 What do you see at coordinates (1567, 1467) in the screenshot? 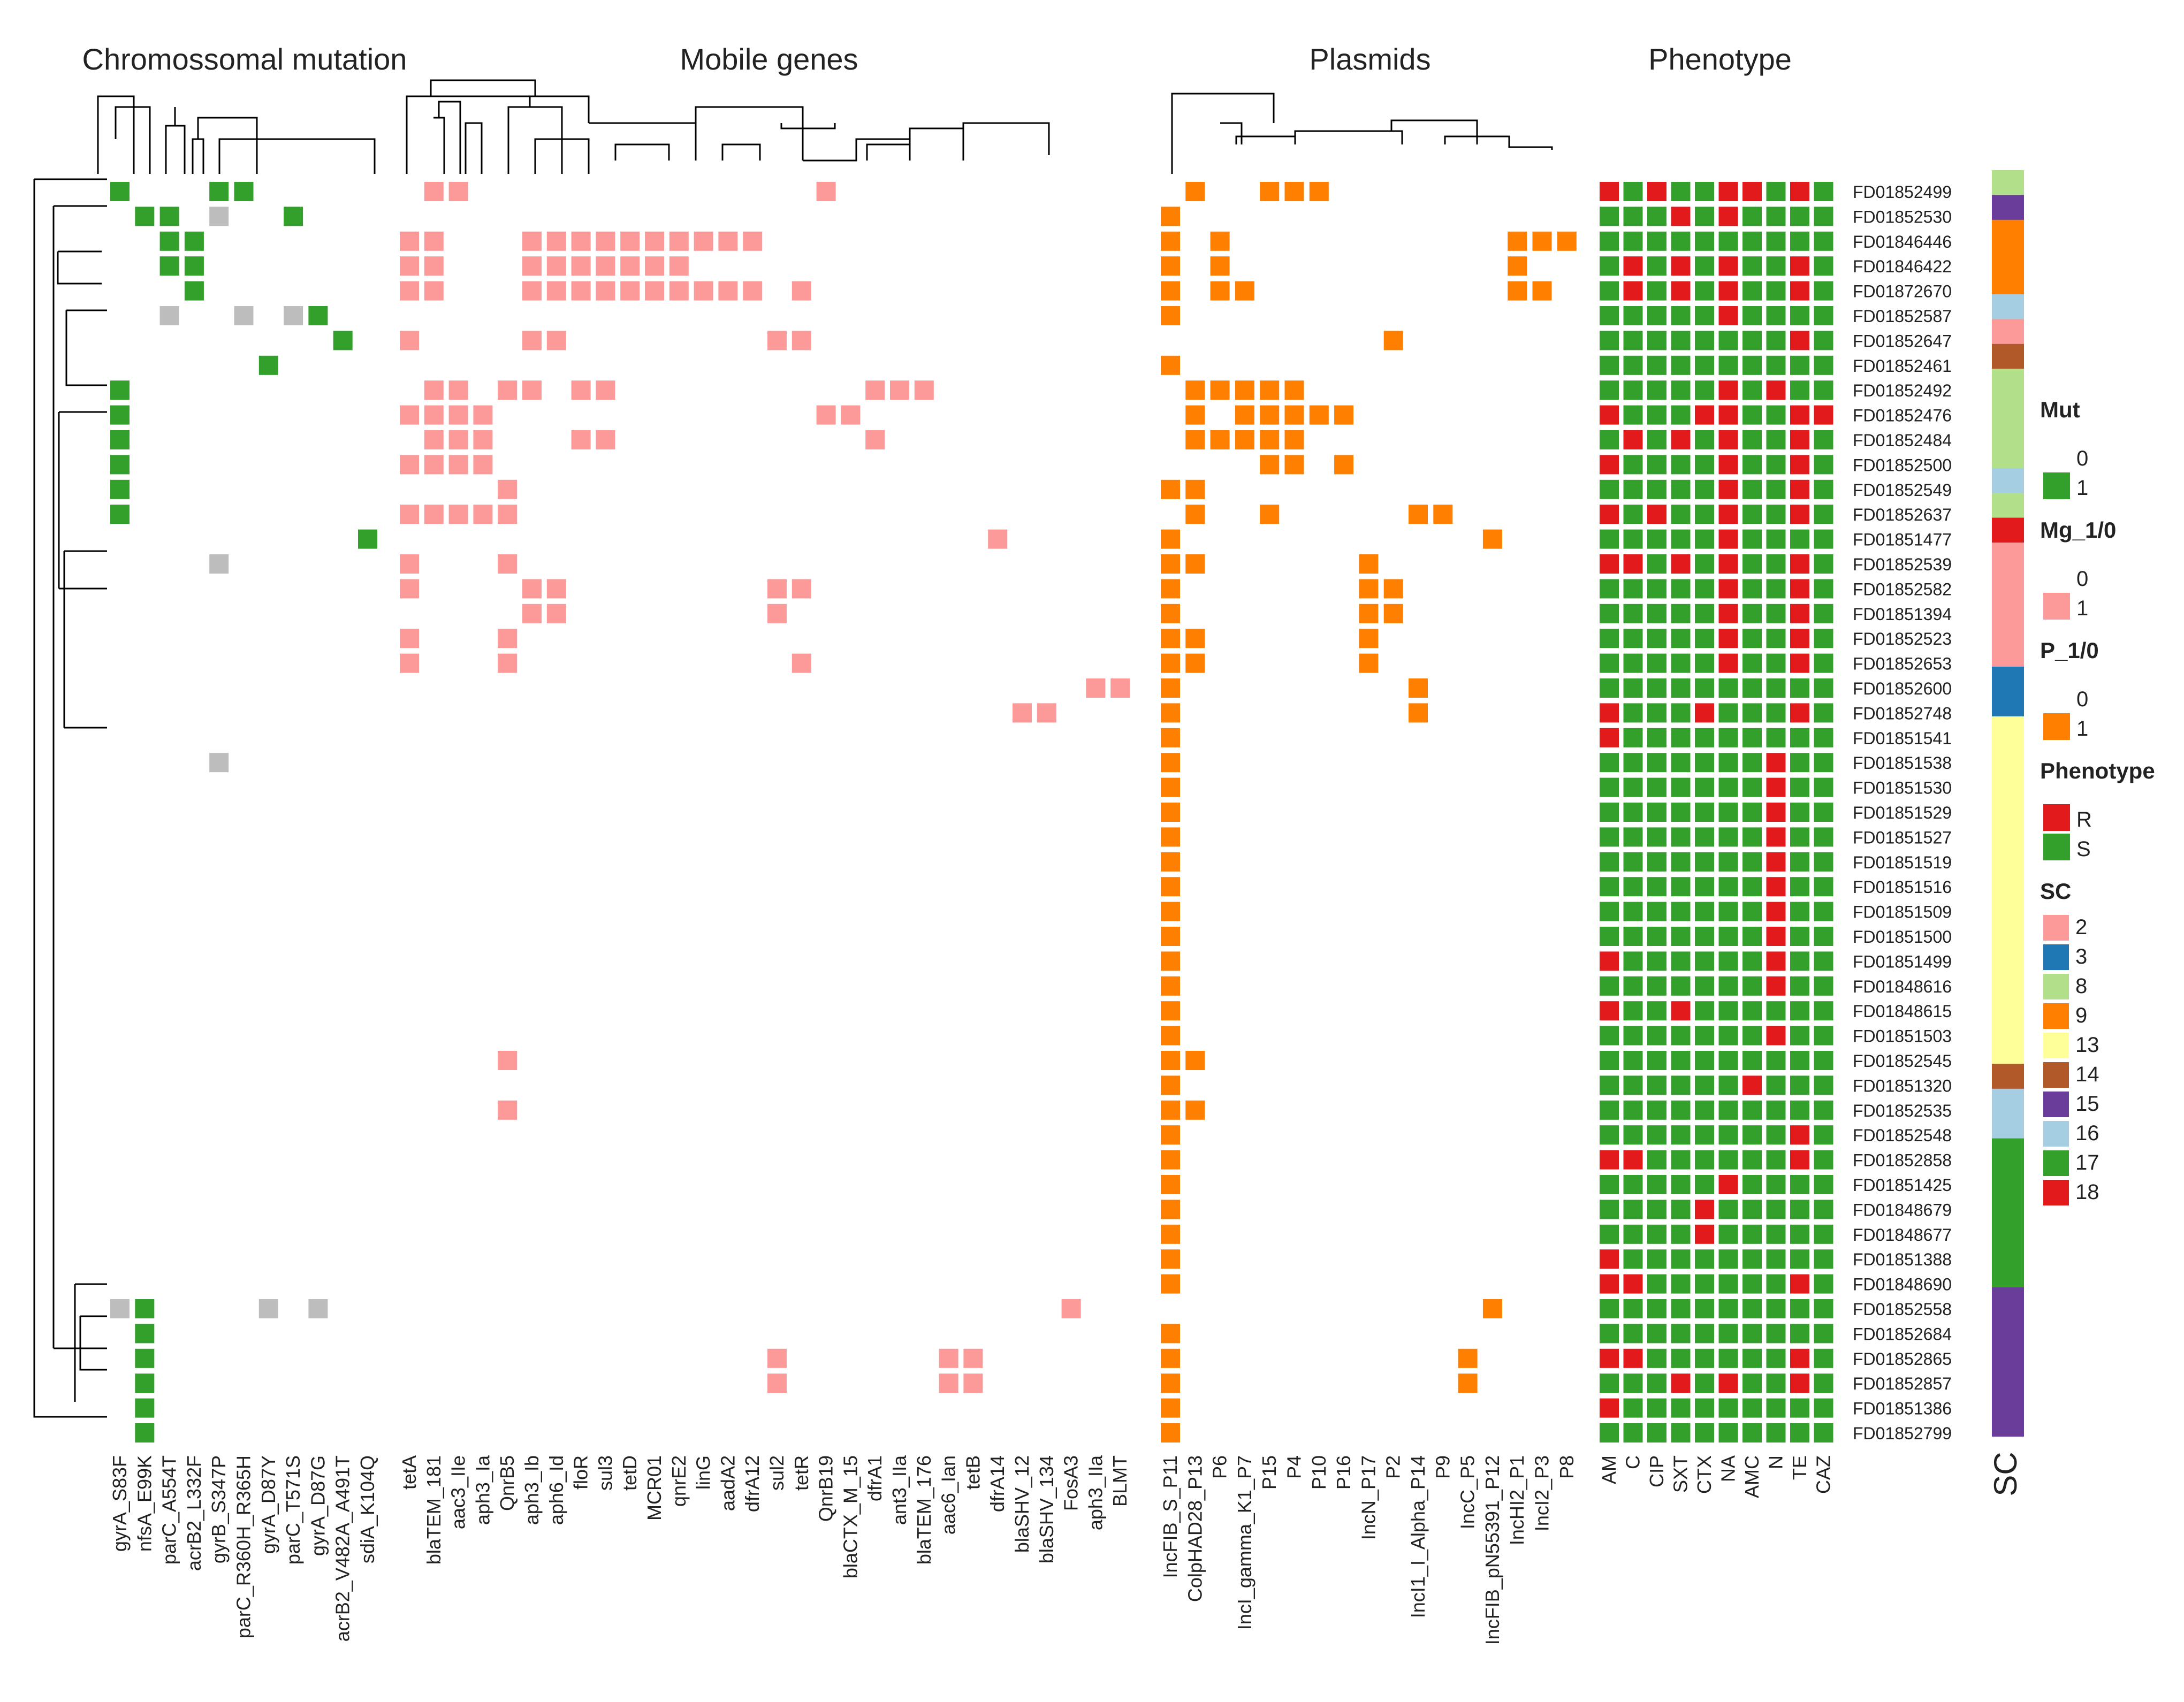
I see `plasmid-column-label: P8` at bounding box center [1567, 1467].